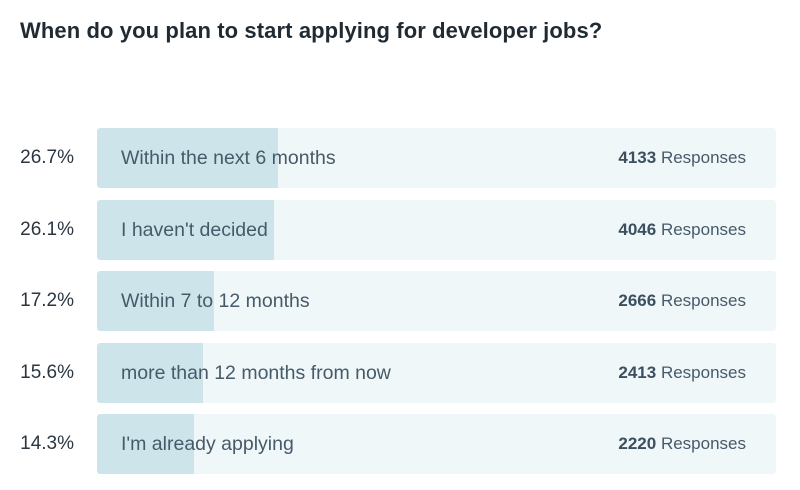  What do you see at coordinates (436, 444) in the screenshot?
I see `bar-track: I'm already applying 2220 Responses` at bounding box center [436, 444].